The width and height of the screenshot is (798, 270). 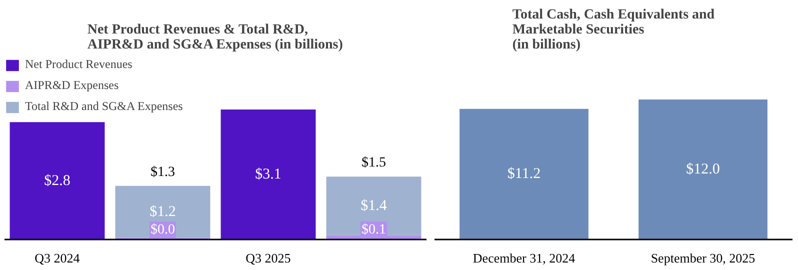 What do you see at coordinates (524, 258) in the screenshot?
I see `x-tick-label: December 31, 2024` at bounding box center [524, 258].